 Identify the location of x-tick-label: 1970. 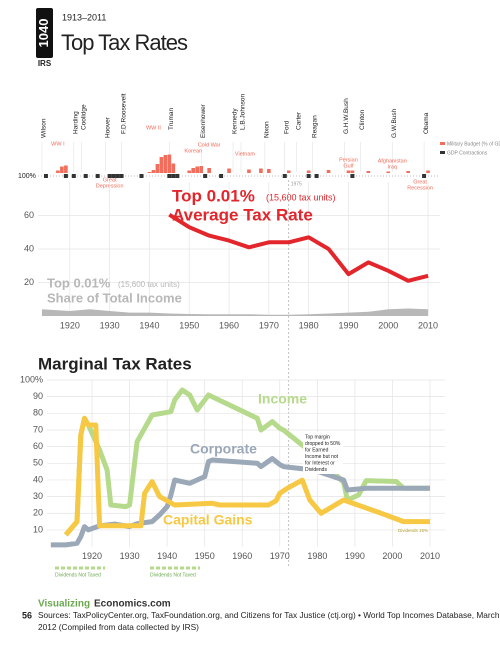
(269, 325).